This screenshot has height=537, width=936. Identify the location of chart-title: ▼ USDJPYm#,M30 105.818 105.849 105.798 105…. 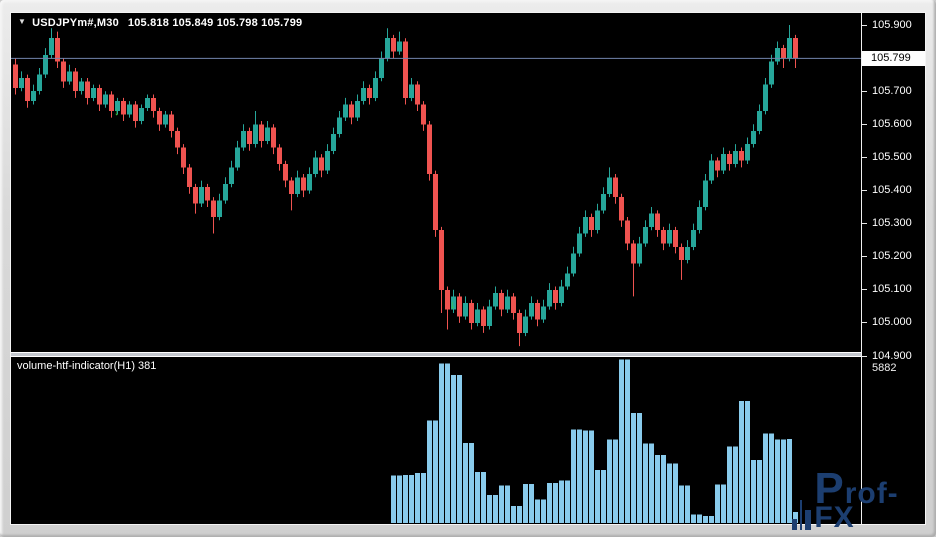
(160, 23).